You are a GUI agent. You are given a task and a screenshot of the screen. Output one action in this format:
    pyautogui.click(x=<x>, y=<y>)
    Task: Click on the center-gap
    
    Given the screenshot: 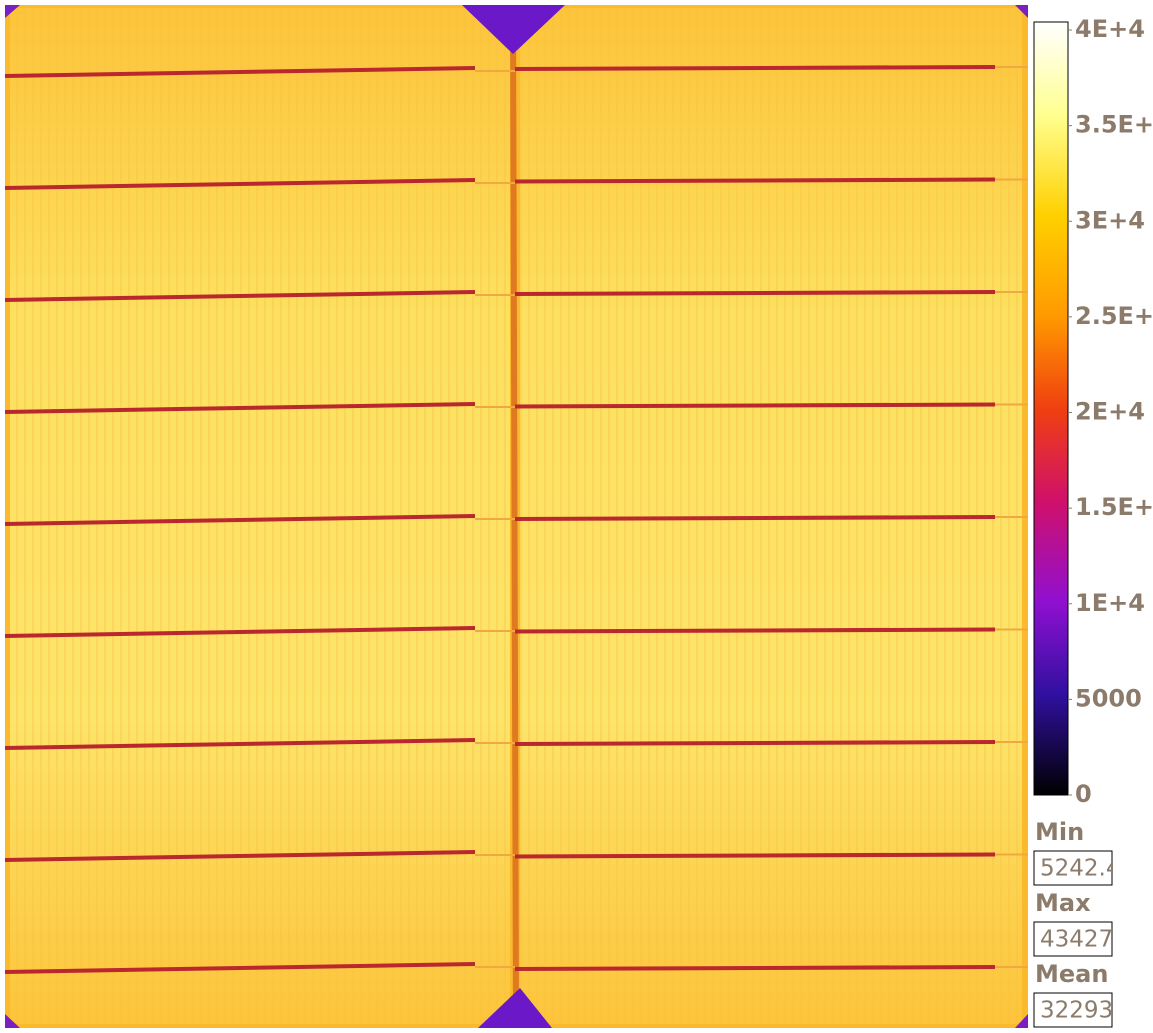 What is the action you would take?
    pyautogui.click(x=514, y=516)
    